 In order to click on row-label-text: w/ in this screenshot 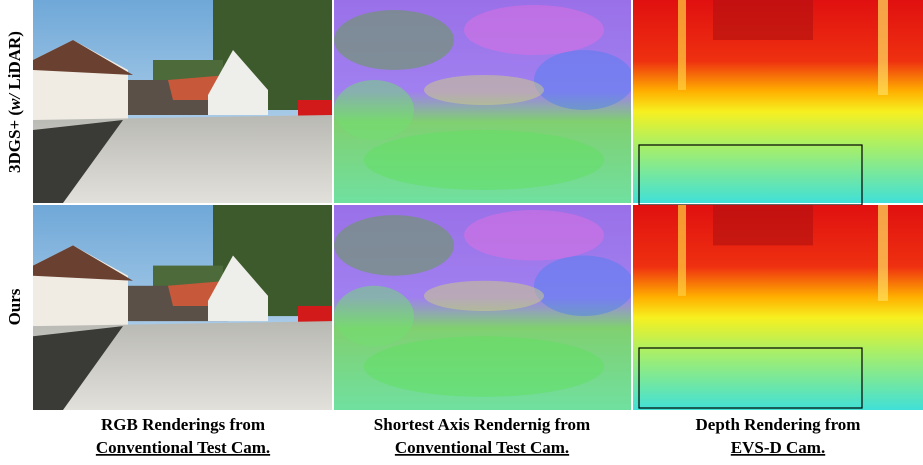, I will do `click(14, 101)`.